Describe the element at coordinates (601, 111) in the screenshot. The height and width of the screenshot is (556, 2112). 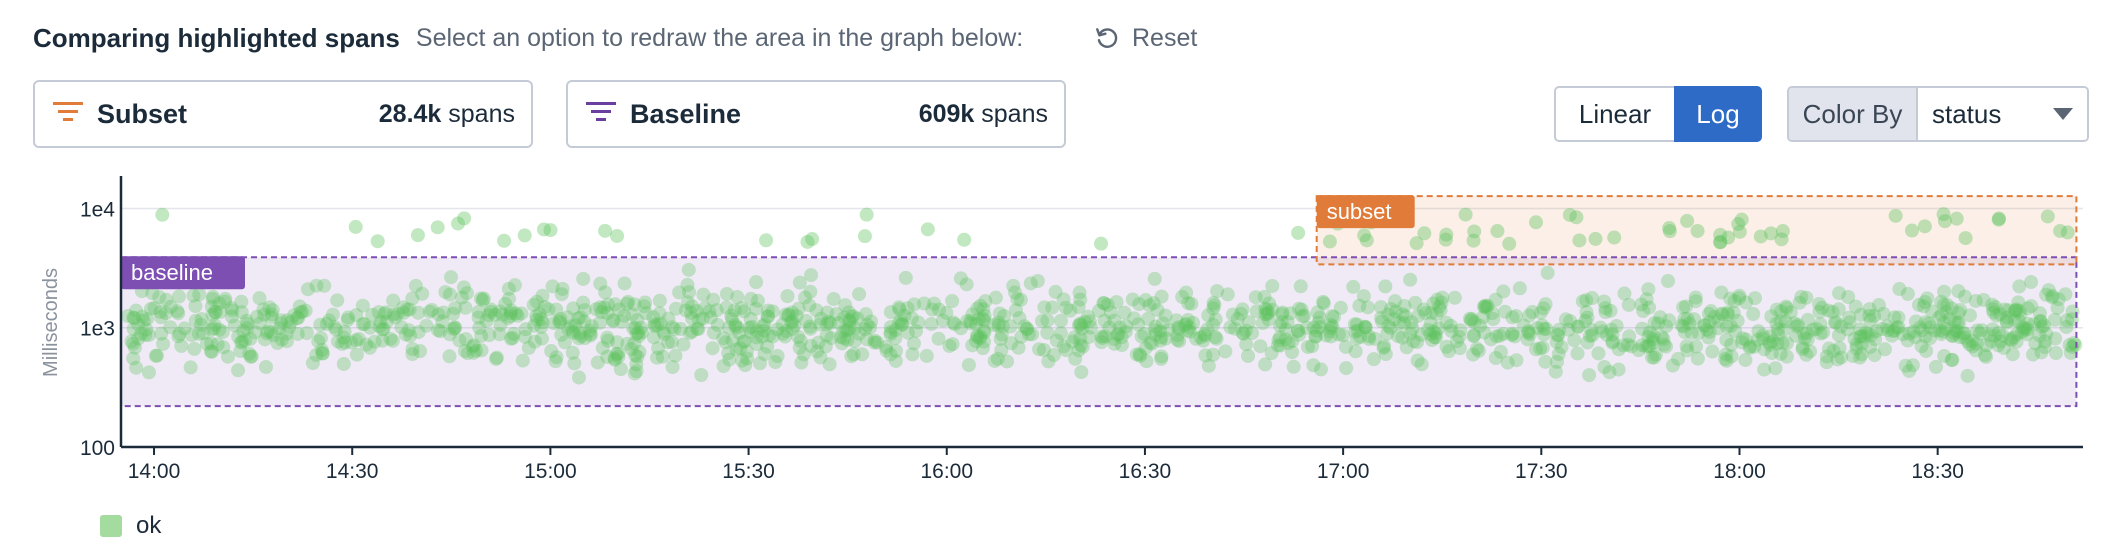
I see `baseline-filter-icon` at that location.